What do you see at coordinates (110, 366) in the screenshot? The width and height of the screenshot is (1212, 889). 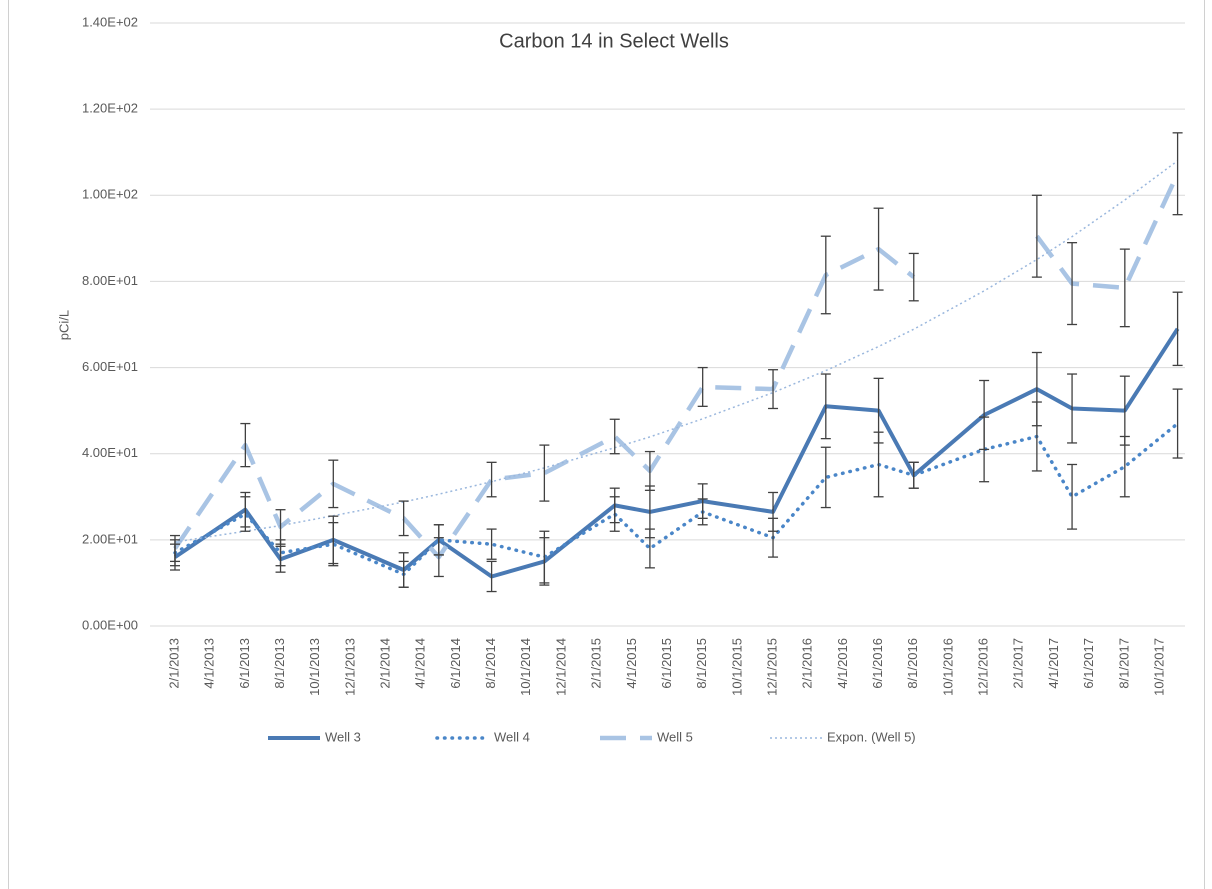 I see `y-tick-label: 6.00E+01` at bounding box center [110, 366].